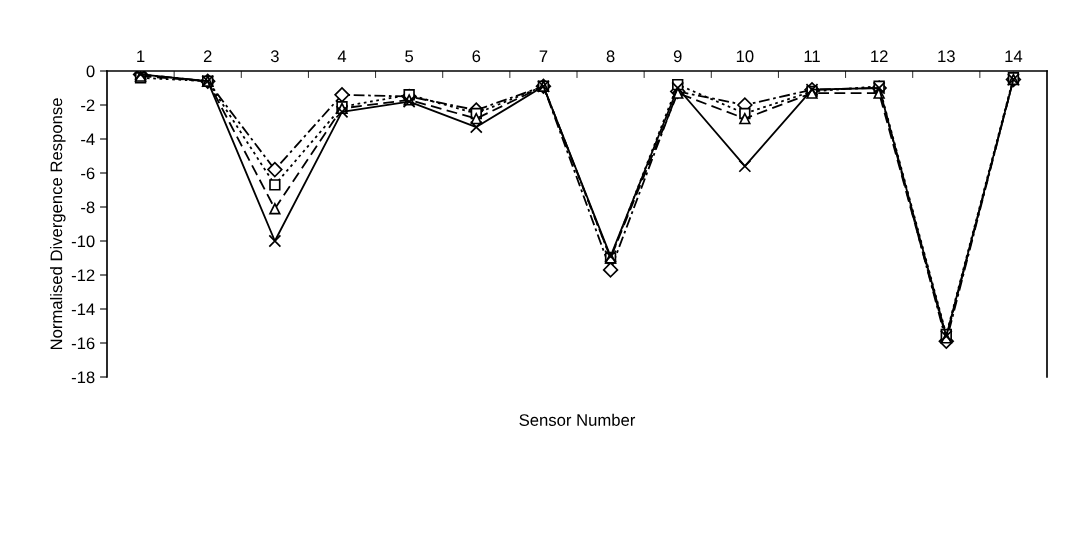 Image resolution: width=1083 pixels, height=551 pixels. Describe the element at coordinates (879, 56) in the screenshot. I see `x-tick-label: 12` at that location.